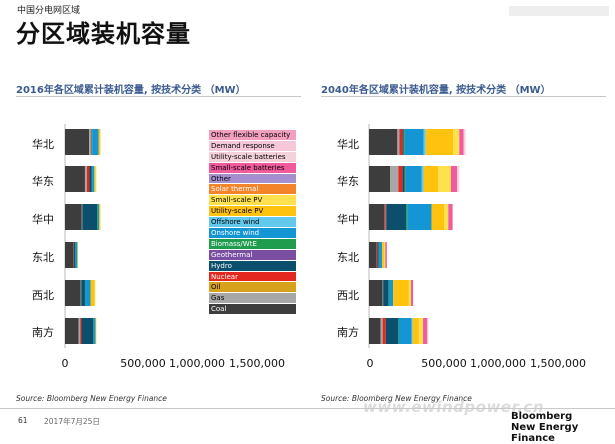 The height and width of the screenshot is (444, 615). Describe the element at coordinates (158, 96) in the screenshot. I see `title-divider-left` at that location.